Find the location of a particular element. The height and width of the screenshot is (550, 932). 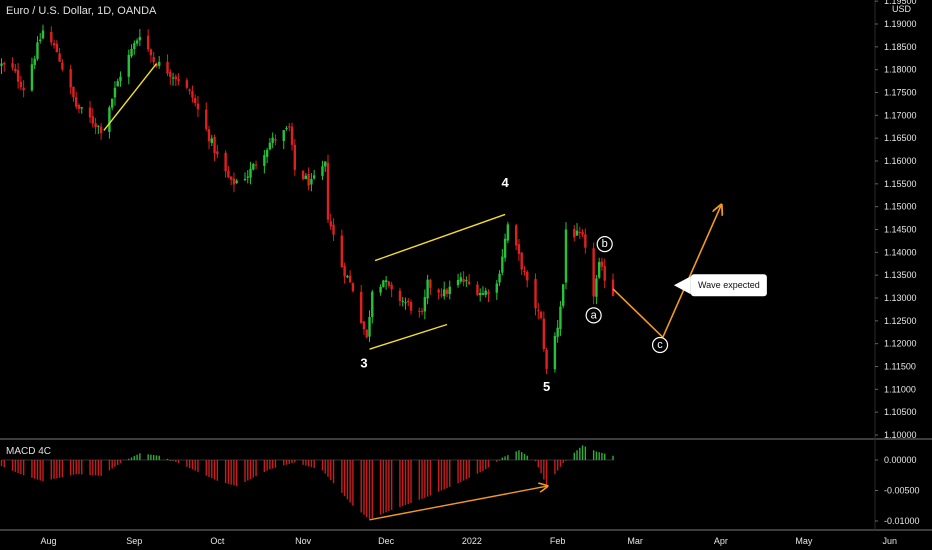

callout-pointer is located at coordinates (682, 285).